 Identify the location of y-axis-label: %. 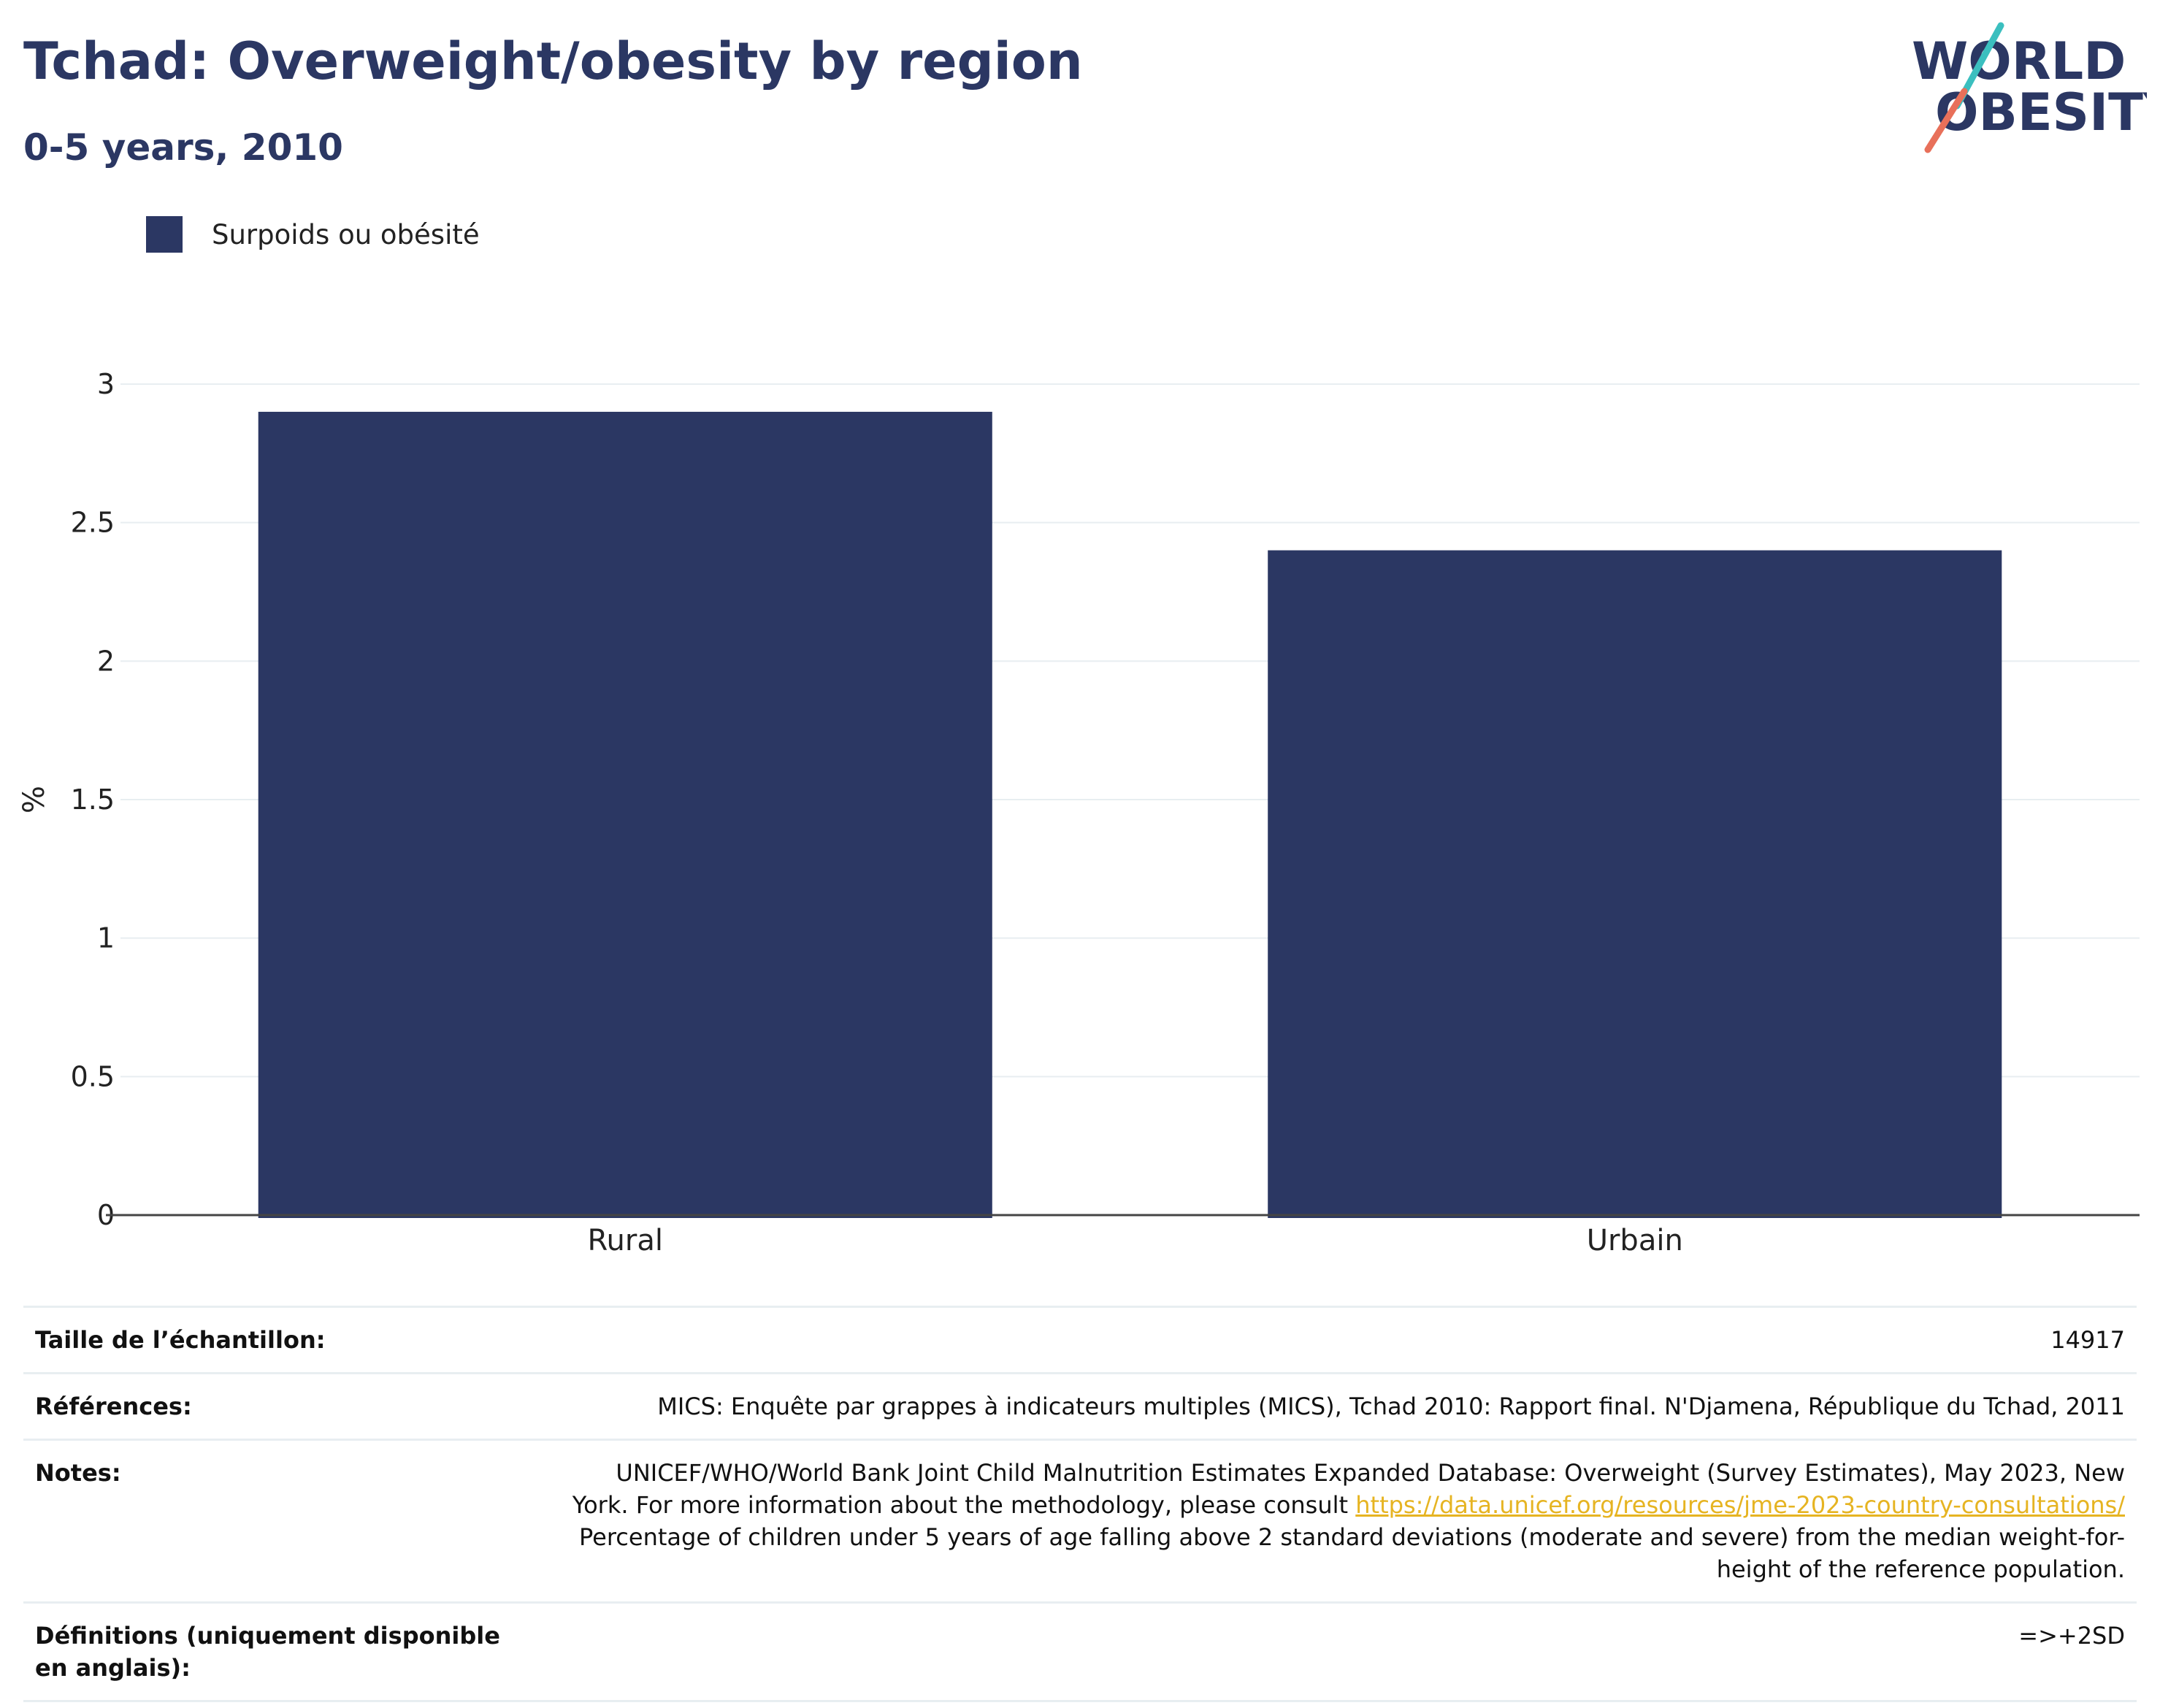
(34, 799).